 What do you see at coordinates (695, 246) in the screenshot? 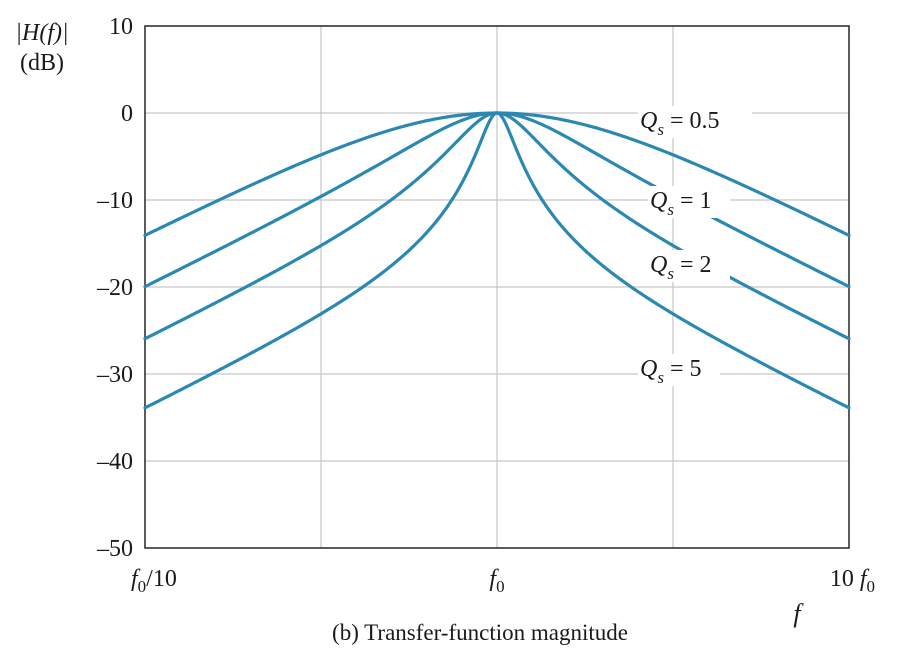
I see `series-labels: Qs = 0.5 Qs = 1 Qs = 2 Qs = 5` at bounding box center [695, 246].